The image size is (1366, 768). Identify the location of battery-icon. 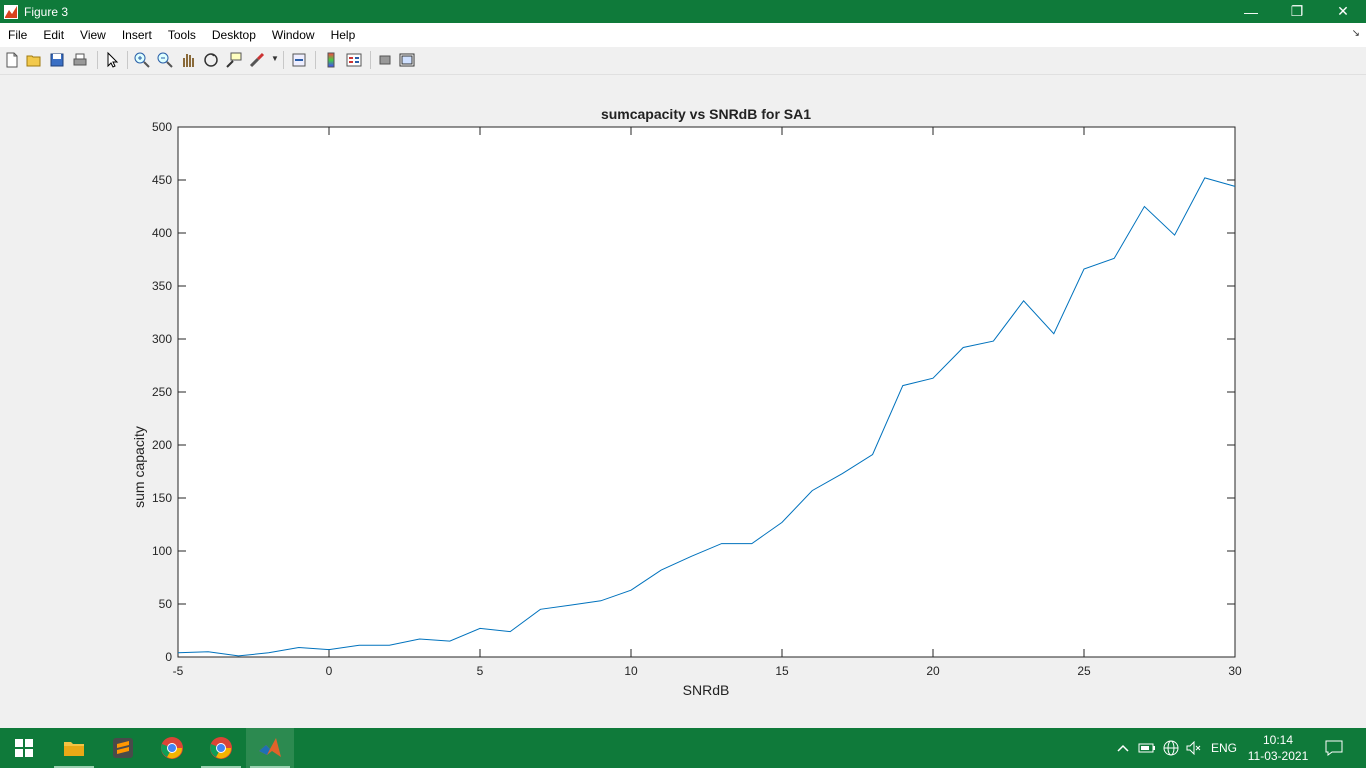
(1147, 748).